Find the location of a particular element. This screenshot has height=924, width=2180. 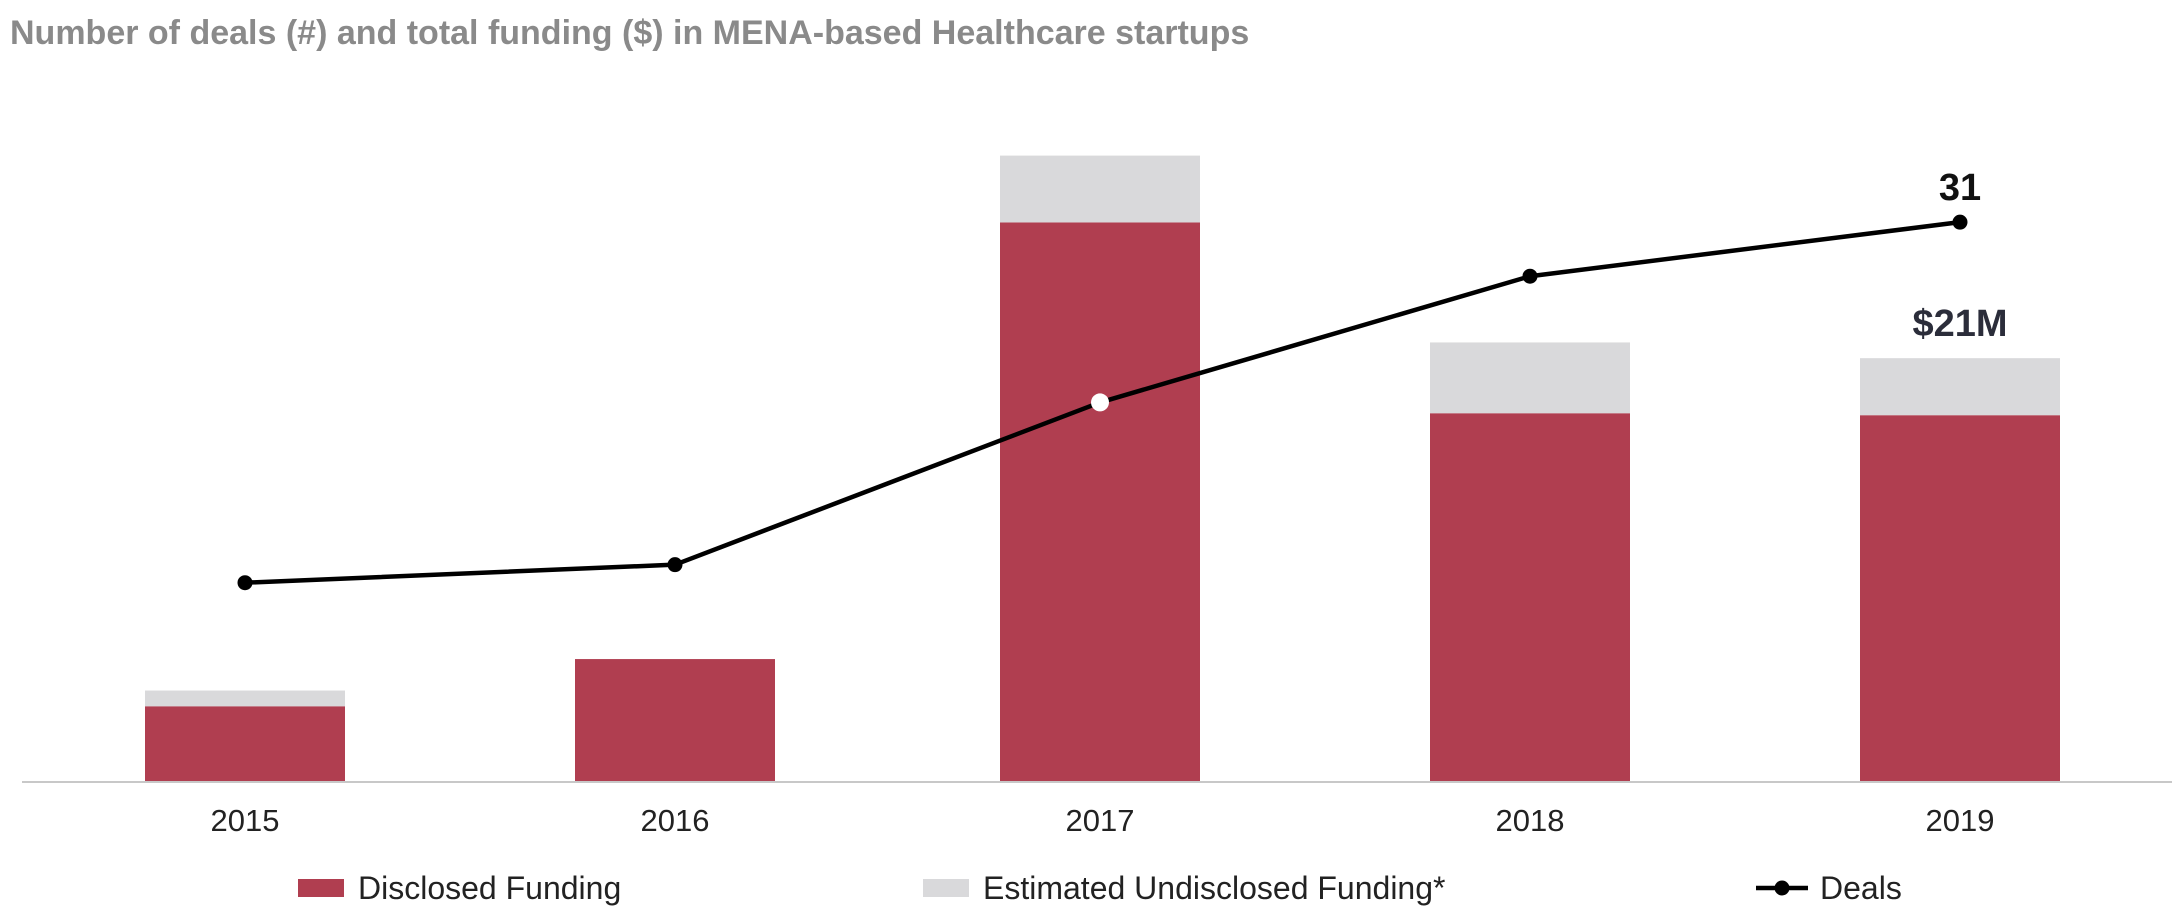

bar-disclosed-funding-2017 is located at coordinates (1100, 501).